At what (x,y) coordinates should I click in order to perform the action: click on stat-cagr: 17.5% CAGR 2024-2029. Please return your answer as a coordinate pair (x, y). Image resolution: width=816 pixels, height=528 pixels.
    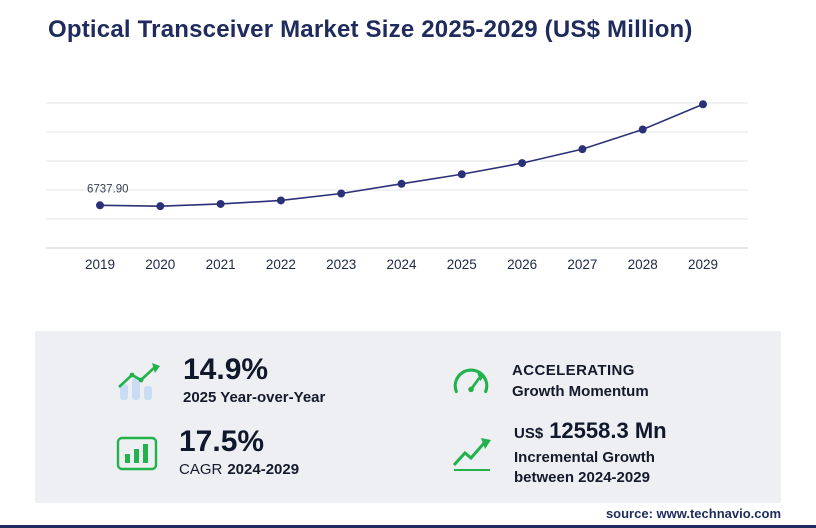
    Looking at the image, I should click on (268, 453).